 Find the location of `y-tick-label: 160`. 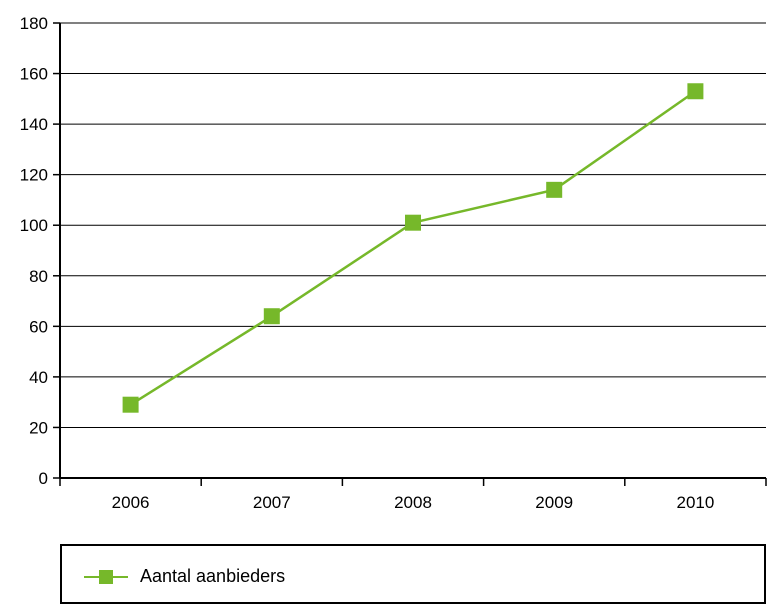

y-tick-label: 160 is located at coordinates (34, 74).